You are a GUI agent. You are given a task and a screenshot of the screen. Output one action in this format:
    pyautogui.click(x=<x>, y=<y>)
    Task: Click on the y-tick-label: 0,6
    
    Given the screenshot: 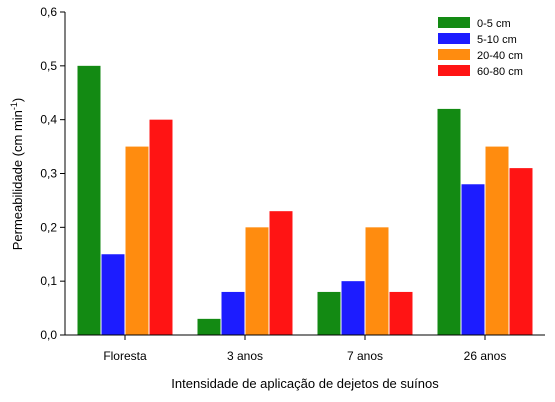 What is the action you would take?
    pyautogui.click(x=48, y=12)
    